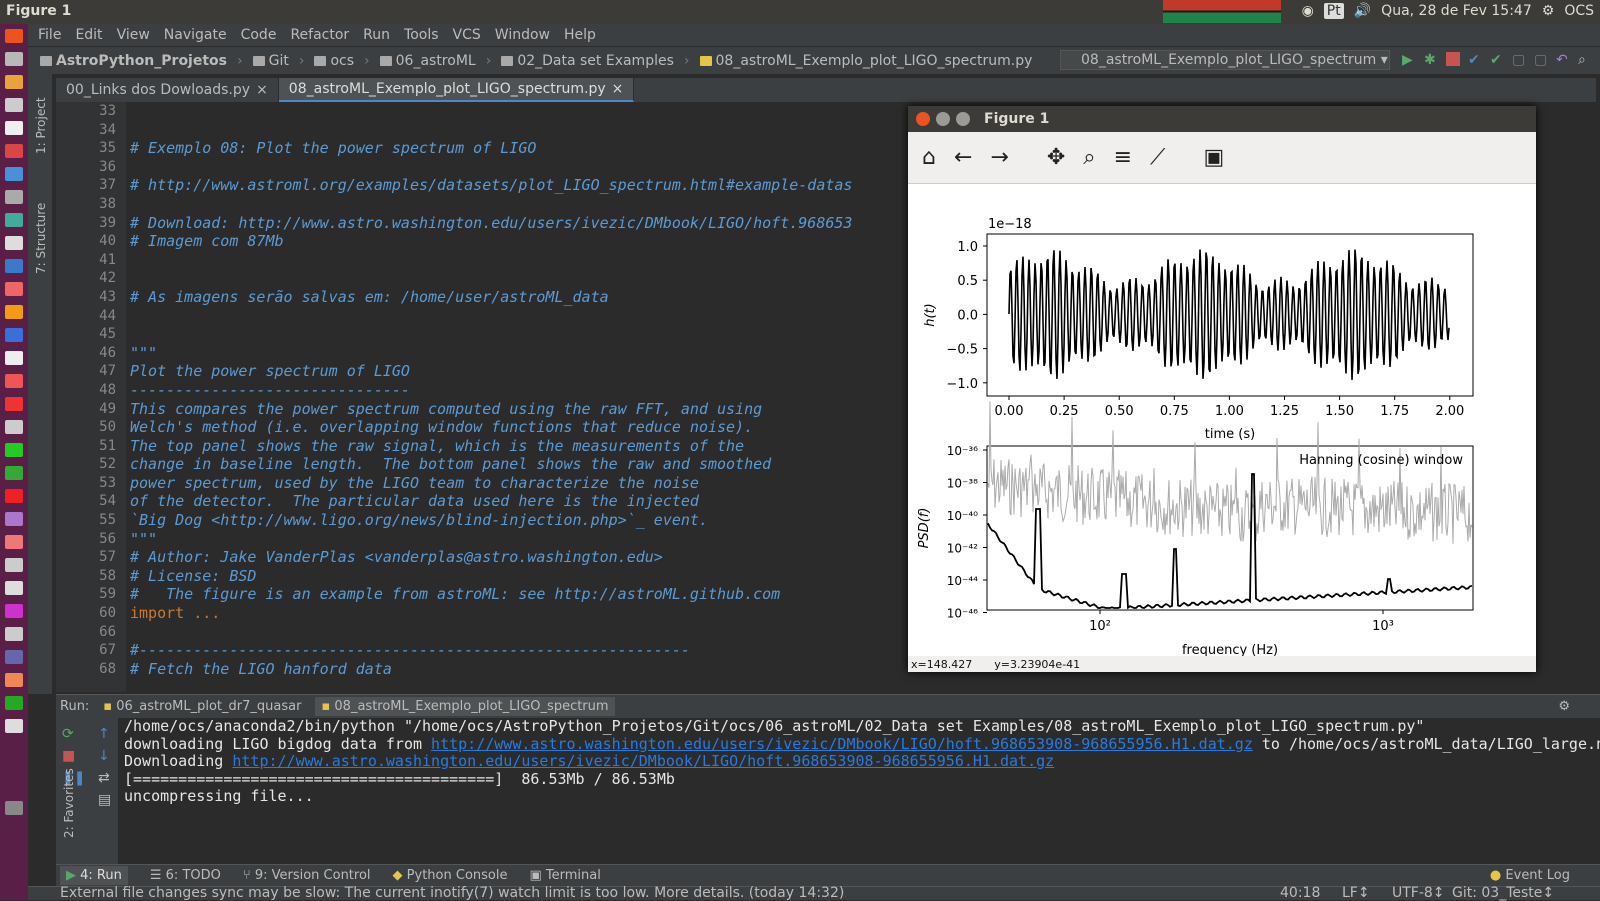 This screenshot has width=1600, height=901. Describe the element at coordinates (104, 734) in the screenshot. I see `up-arrow-icon: ↑` at that location.